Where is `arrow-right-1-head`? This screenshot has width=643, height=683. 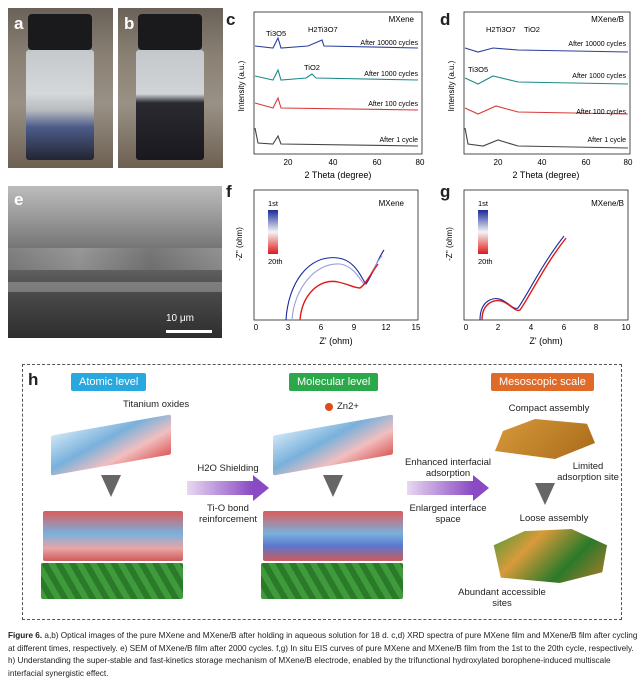
arrow-right-1-head is located at coordinates (261, 488).